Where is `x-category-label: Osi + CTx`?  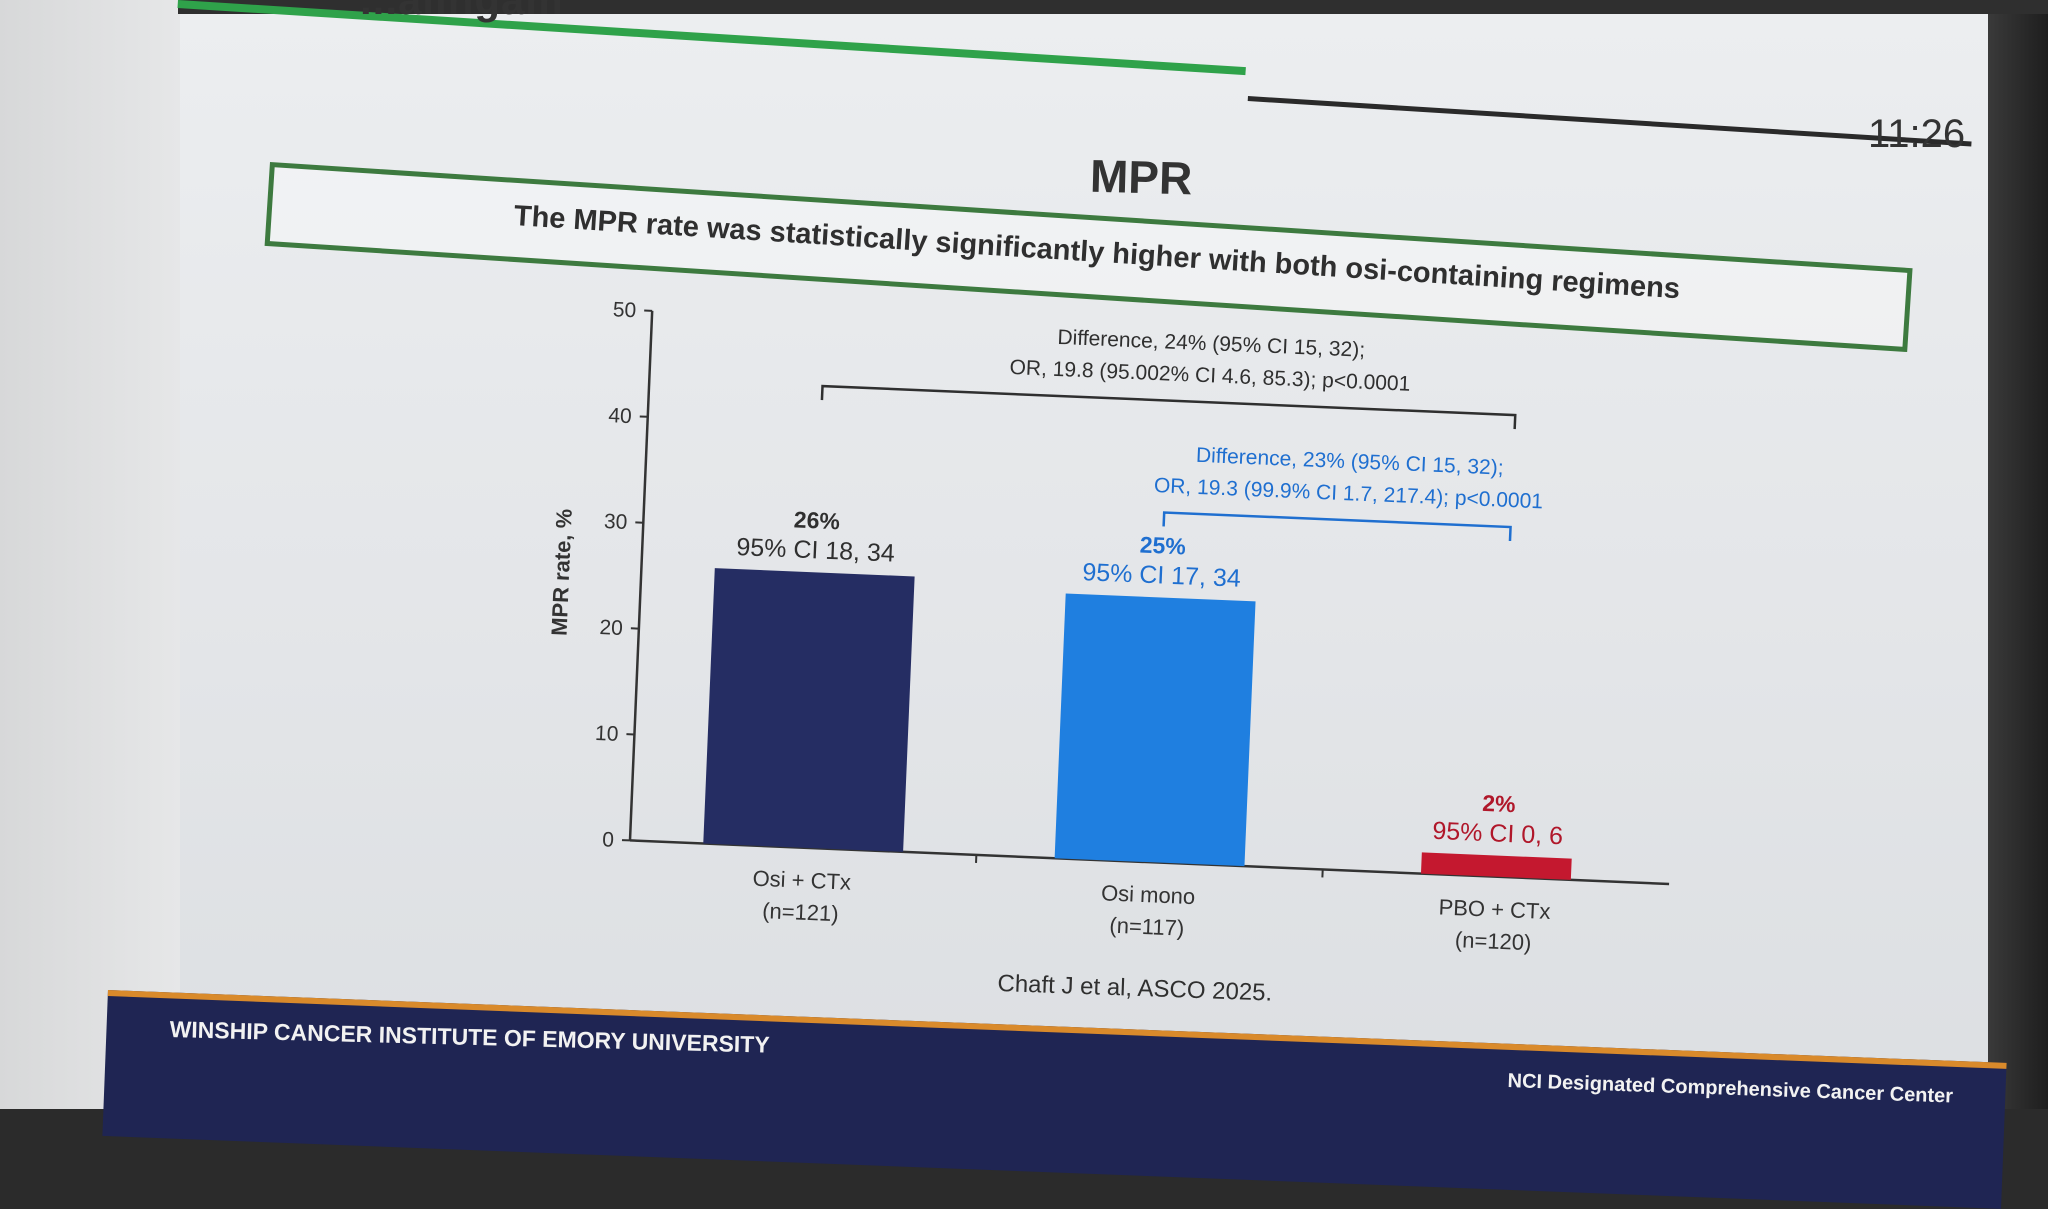 x-category-label: Osi + CTx is located at coordinates (801, 880).